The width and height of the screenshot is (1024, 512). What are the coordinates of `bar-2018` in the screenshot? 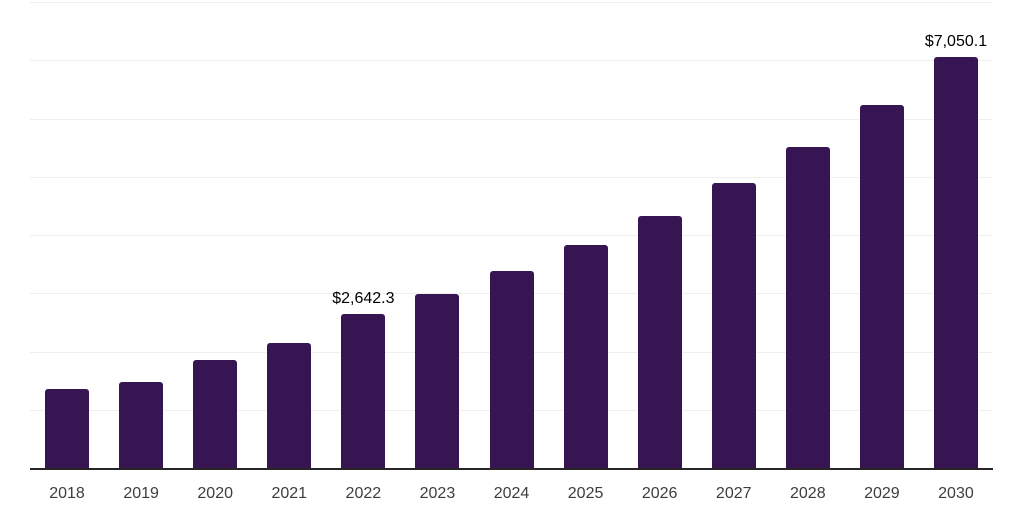 It's located at (67, 428).